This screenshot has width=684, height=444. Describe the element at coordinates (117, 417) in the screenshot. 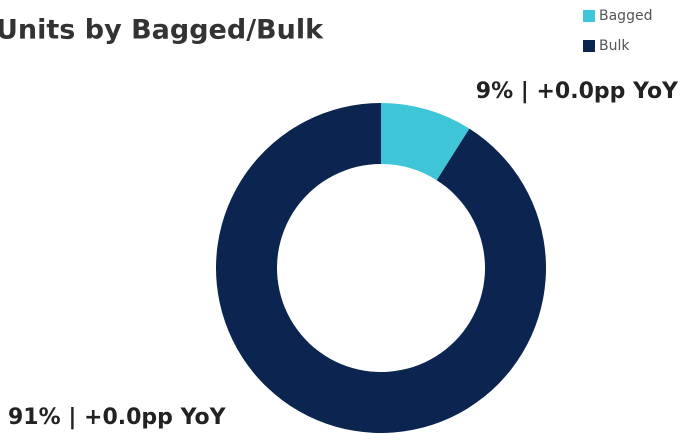

I see `value-label: 91% | +0.0pp YoY` at that location.